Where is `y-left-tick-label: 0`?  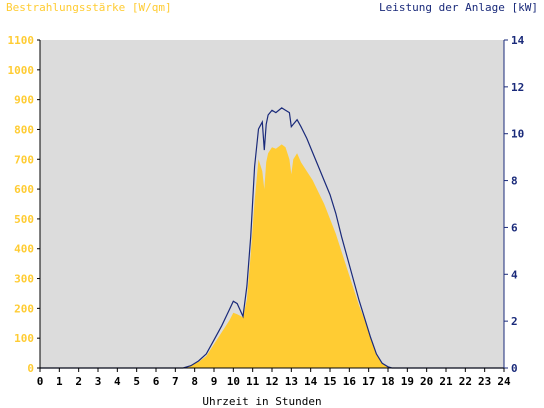 y-left-tick-label: 0 is located at coordinates (30, 368).